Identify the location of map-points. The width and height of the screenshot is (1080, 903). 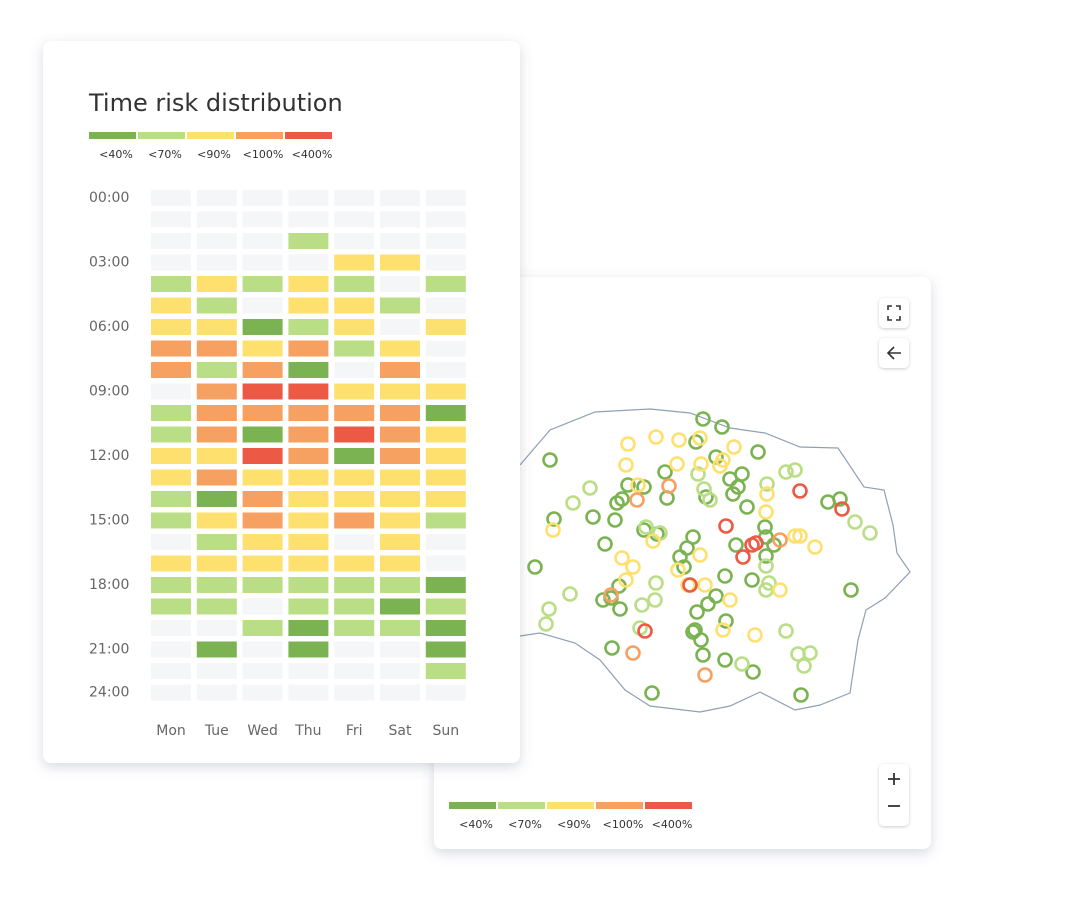
(702, 557).